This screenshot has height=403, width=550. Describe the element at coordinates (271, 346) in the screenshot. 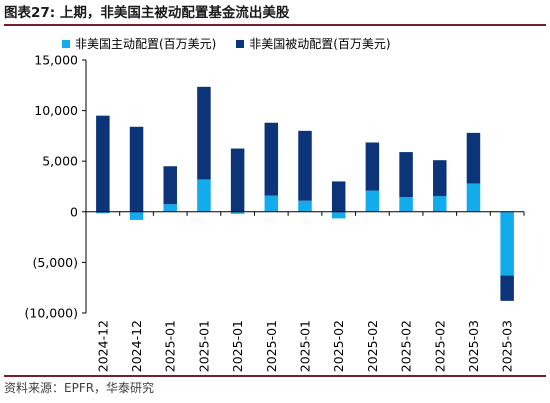

I see `x-tick-label-5: 2025-01` at that location.